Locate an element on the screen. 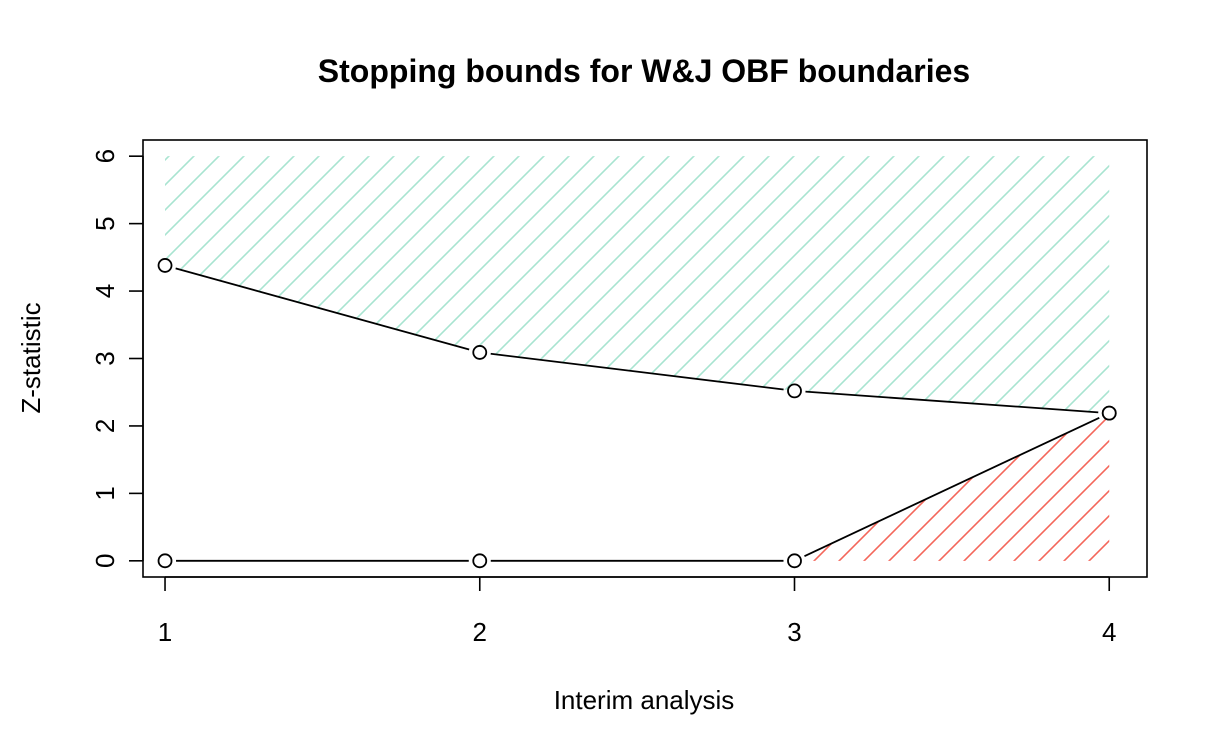 Image resolution: width=1220 pixels, height=754 pixels. y-tick-label: 2 is located at coordinates (105, 426).